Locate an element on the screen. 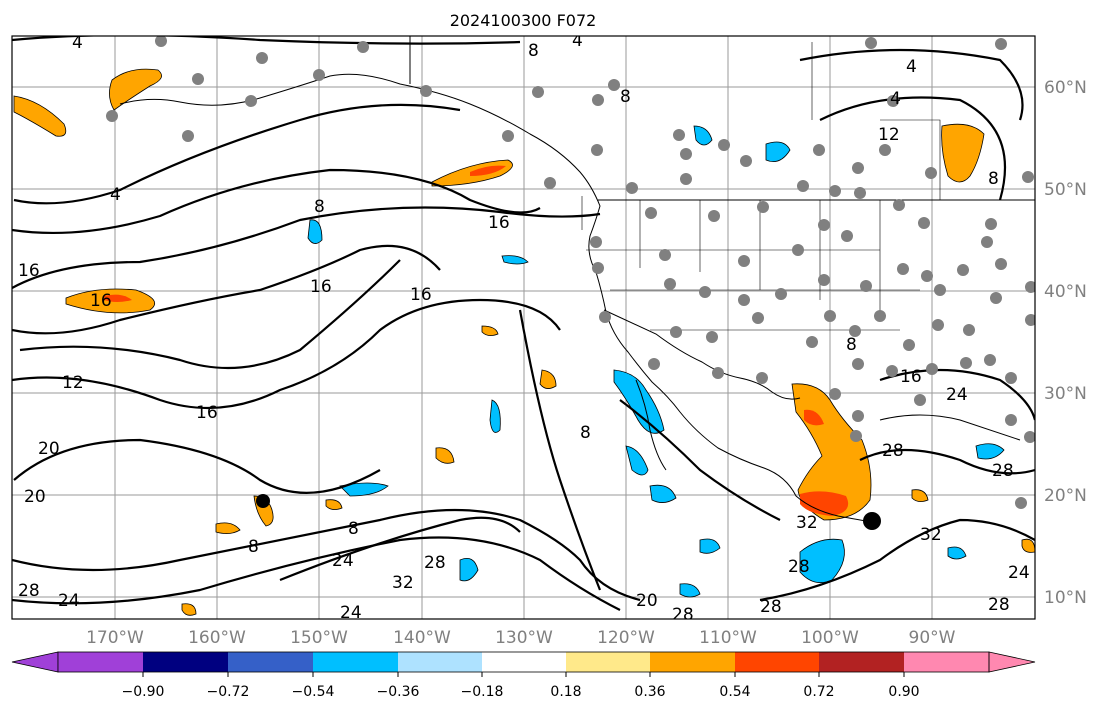 This screenshot has width=1105, height=712. negative-patch-epac is located at coordinates (822, 561).